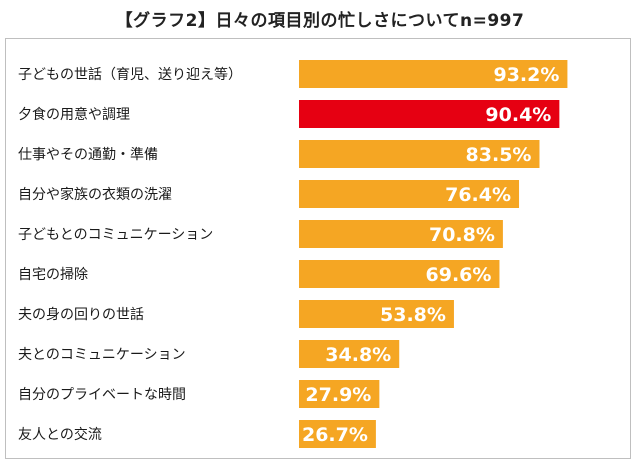 The width and height of the screenshot is (640, 465). I want to click on category-label: 仕事やその通勤・準備, so click(88, 155).